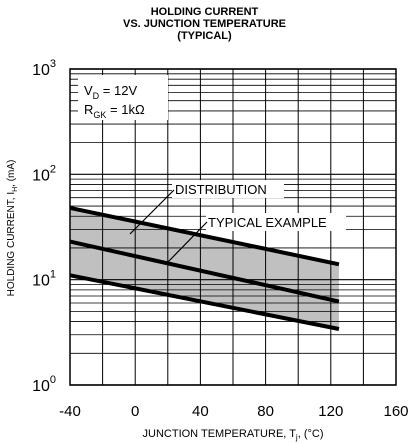 The width and height of the screenshot is (409, 444). What do you see at coordinates (221, 189) in the screenshot?
I see `distribution-label: DISTRIBUTION` at bounding box center [221, 189].